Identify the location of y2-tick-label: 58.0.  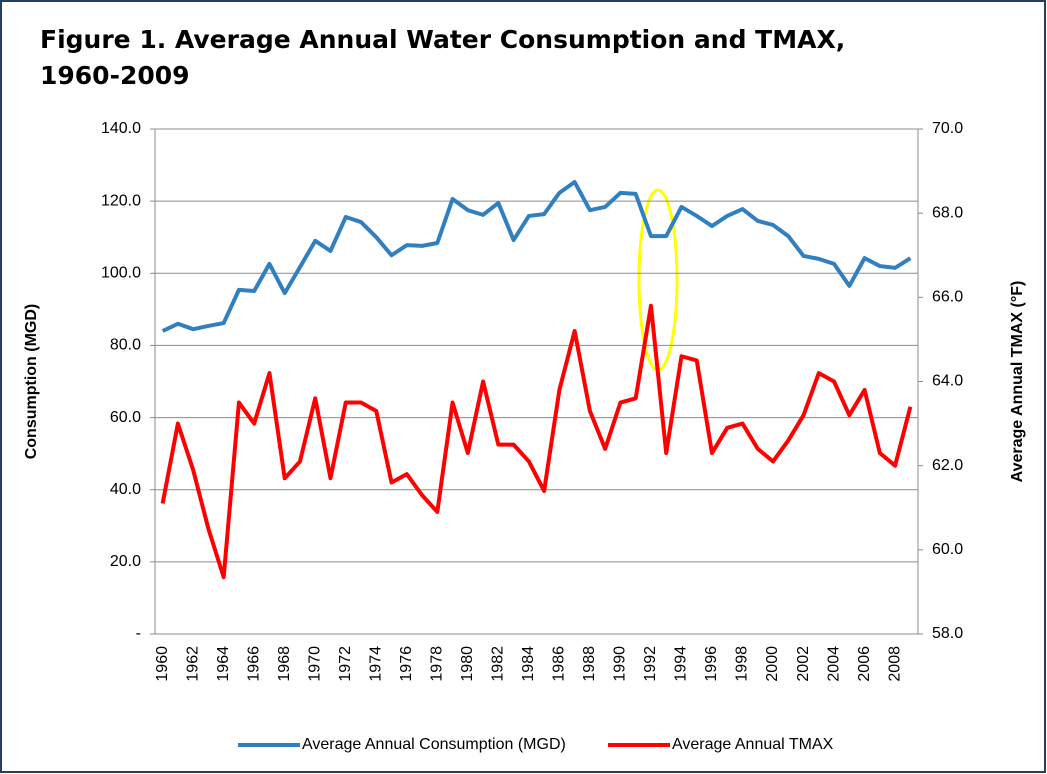
(947, 633).